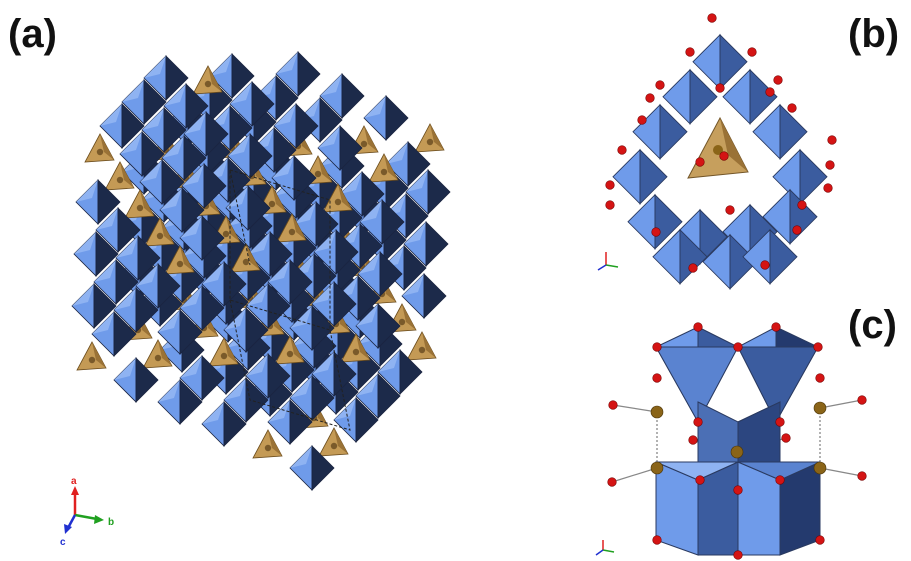 The image size is (911, 561). What do you see at coordinates (738, 441) in the screenshot?
I see `octahedra-column` at bounding box center [738, 441].